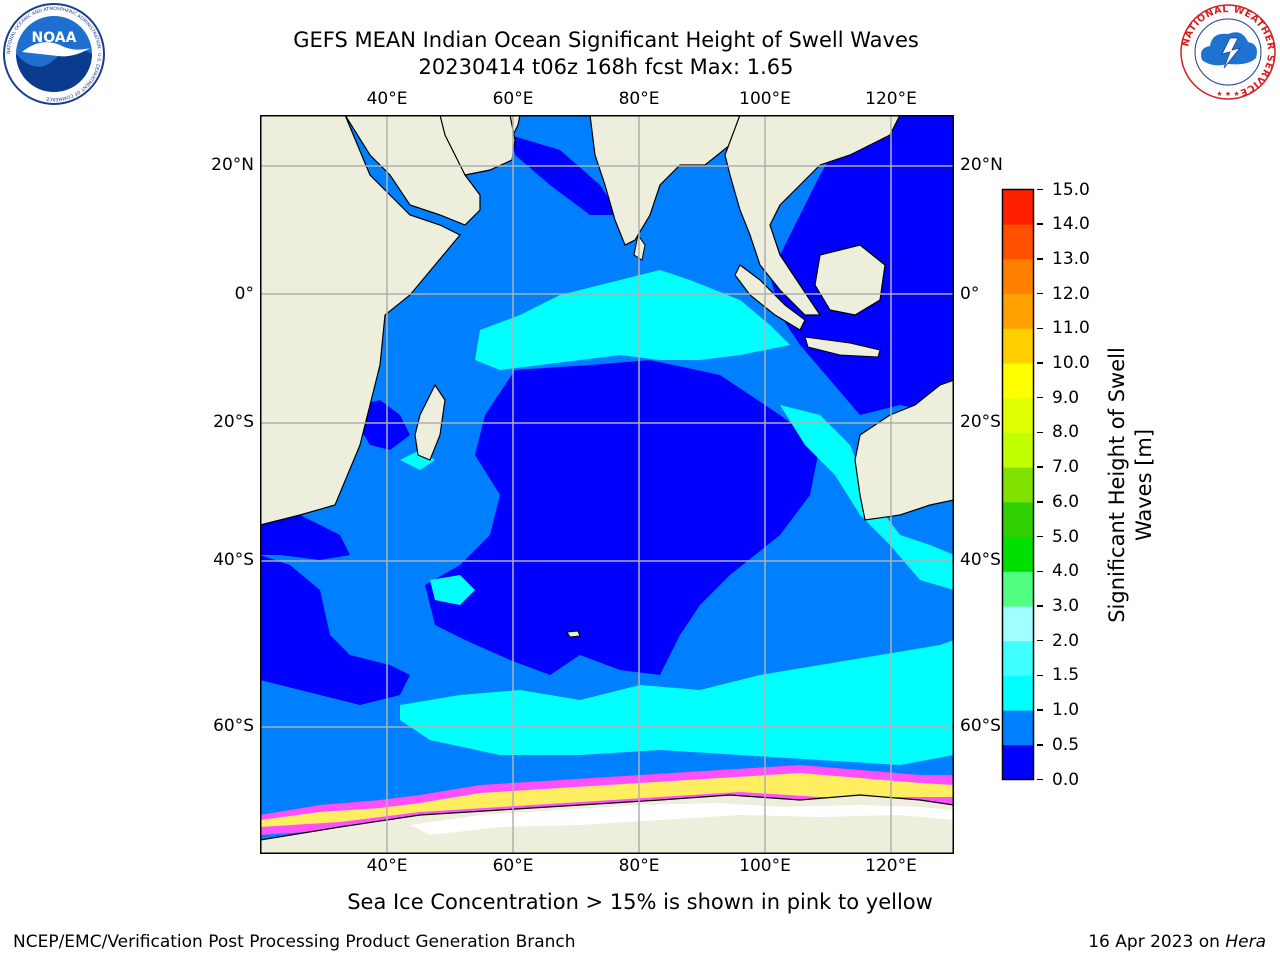 The image size is (1280, 960). Describe the element at coordinates (622, 517) in the screenshot. I see `swell-zone-low-central` at that location.